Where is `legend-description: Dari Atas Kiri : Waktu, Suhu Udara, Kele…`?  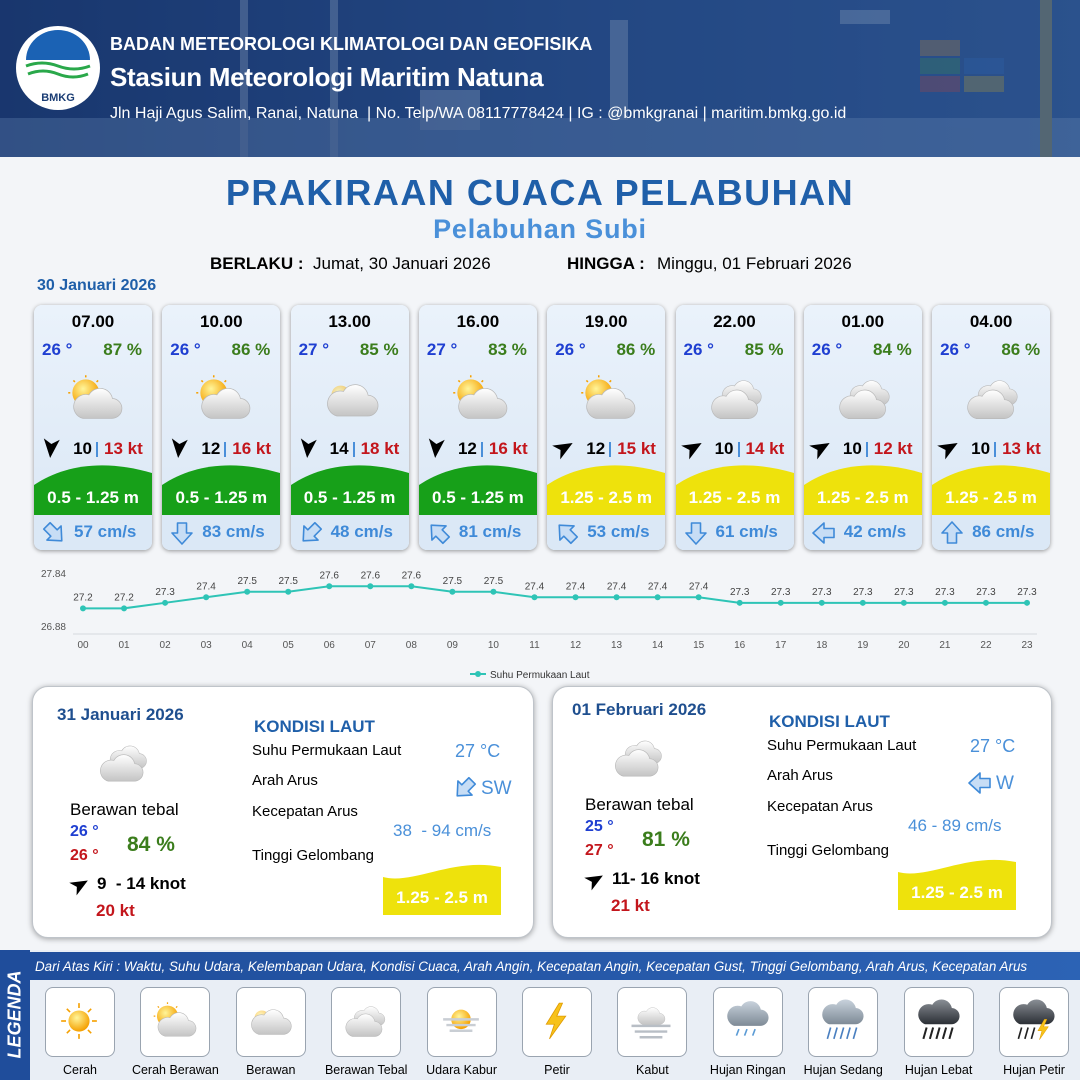
legend-description: Dari Atas Kiri : Waktu, Suhu Udara, Kele… is located at coordinates (531, 966).